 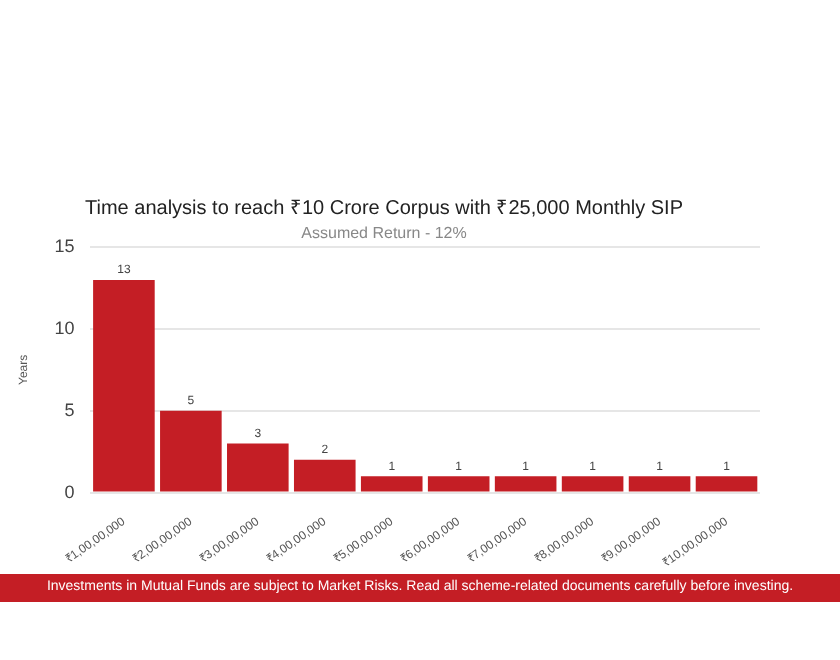 I want to click on chart-subtitle: Assumed Return - 12%, so click(x=384, y=233).